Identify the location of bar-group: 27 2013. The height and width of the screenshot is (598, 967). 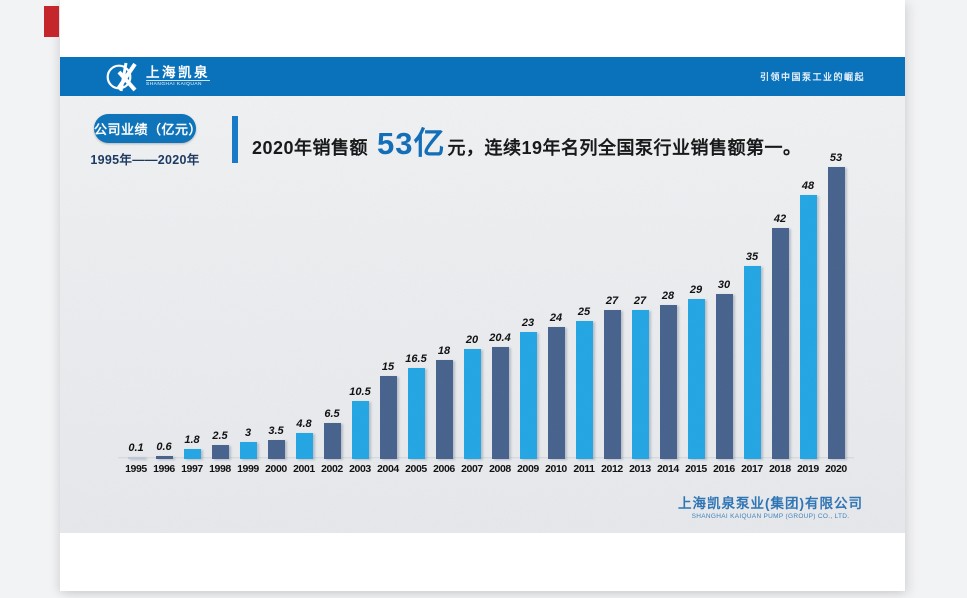
(640, 313).